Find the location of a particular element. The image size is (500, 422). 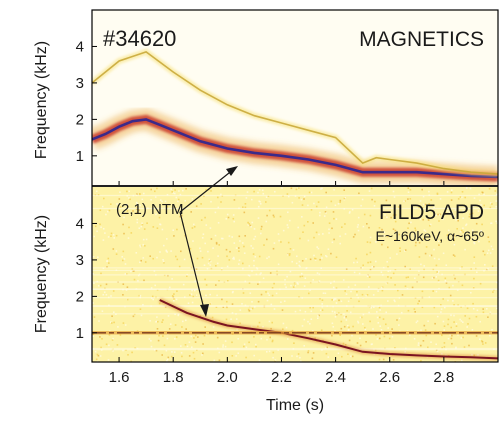

ntm-arrow-up-head is located at coordinates (232, 171).